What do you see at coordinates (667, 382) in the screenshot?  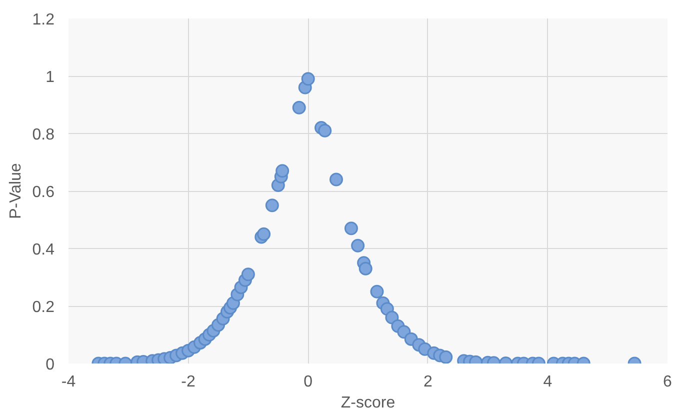 I see `x-tick-label: 6` at bounding box center [667, 382].